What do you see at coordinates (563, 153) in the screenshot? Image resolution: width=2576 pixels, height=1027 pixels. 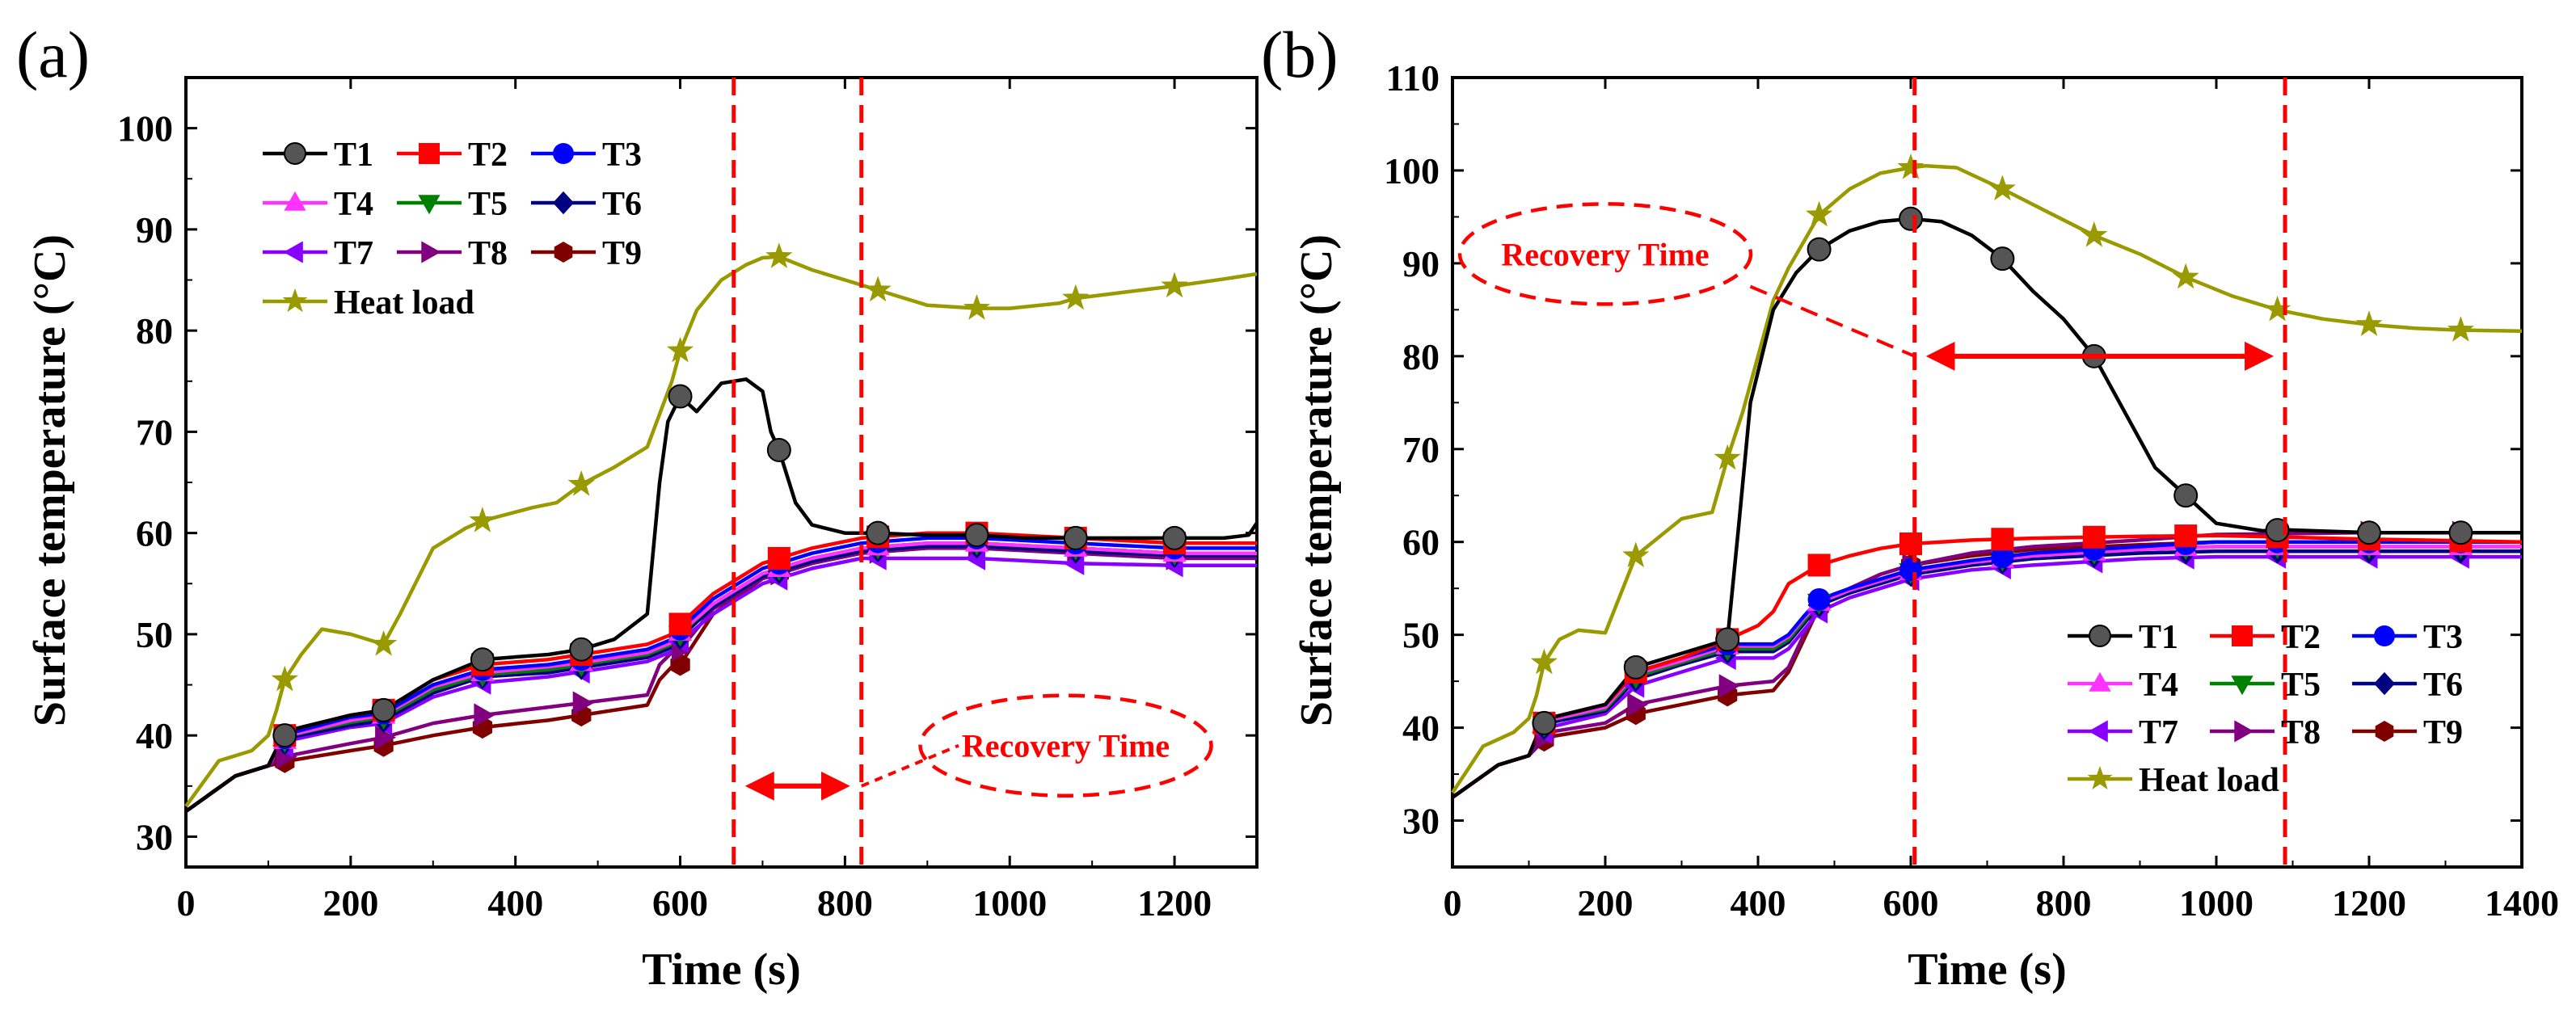 I see `legend-marker-t3` at bounding box center [563, 153].